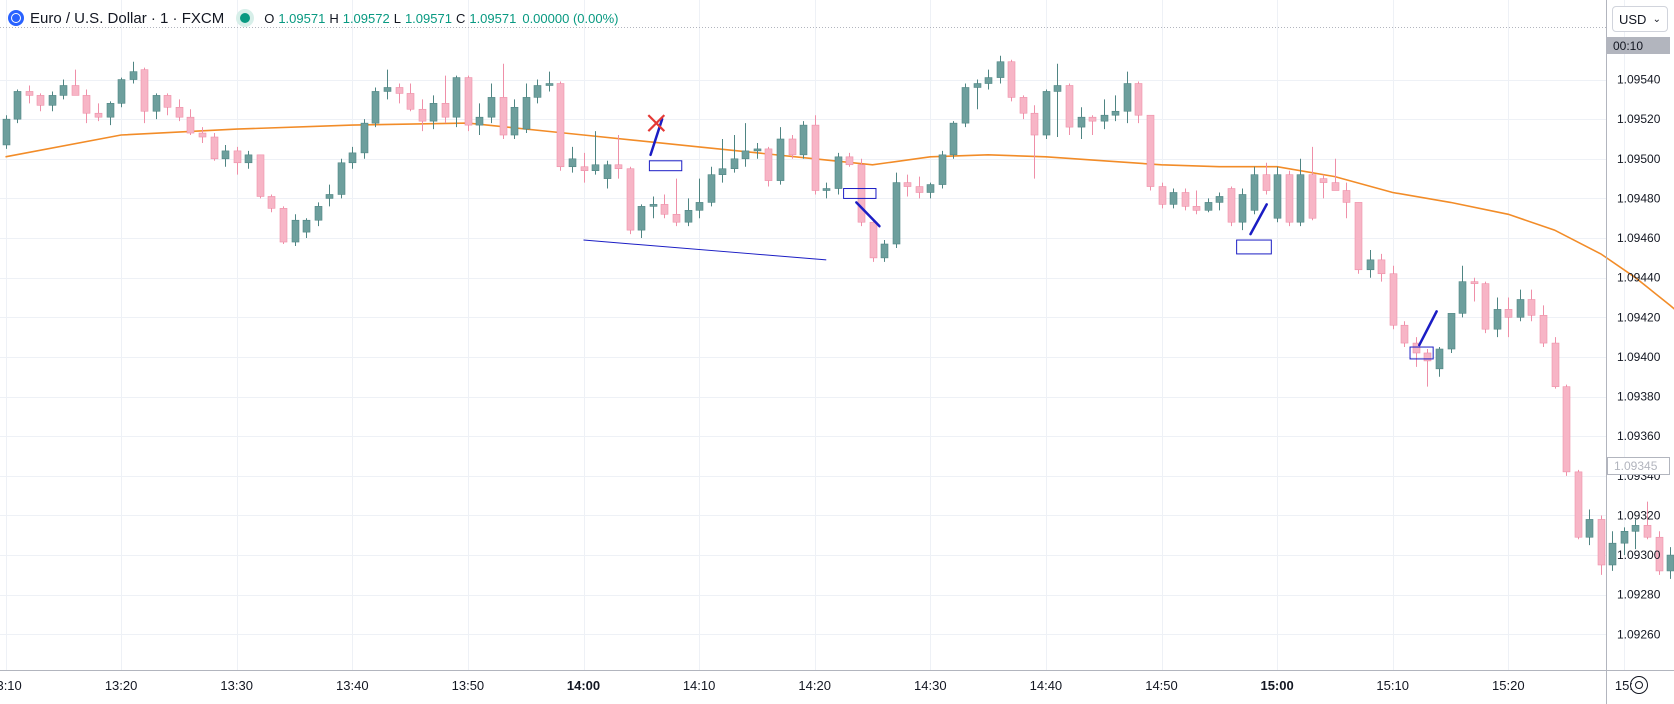 The width and height of the screenshot is (1674, 704). I want to click on price-tick-label: 1.09480, so click(1639, 198).